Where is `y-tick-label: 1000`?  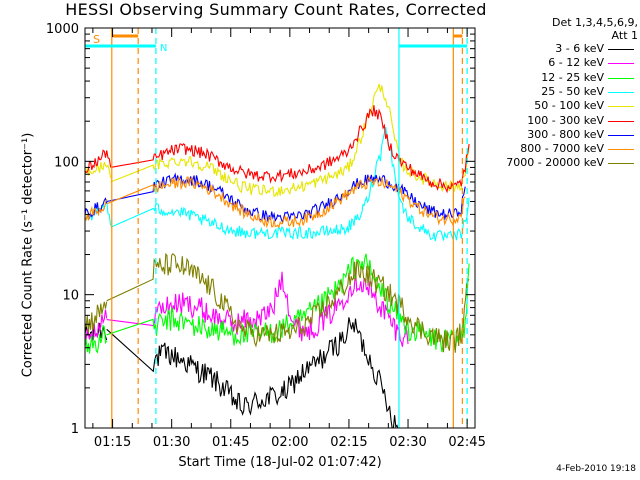
y-tick-label: 1000 is located at coordinates (62, 29).